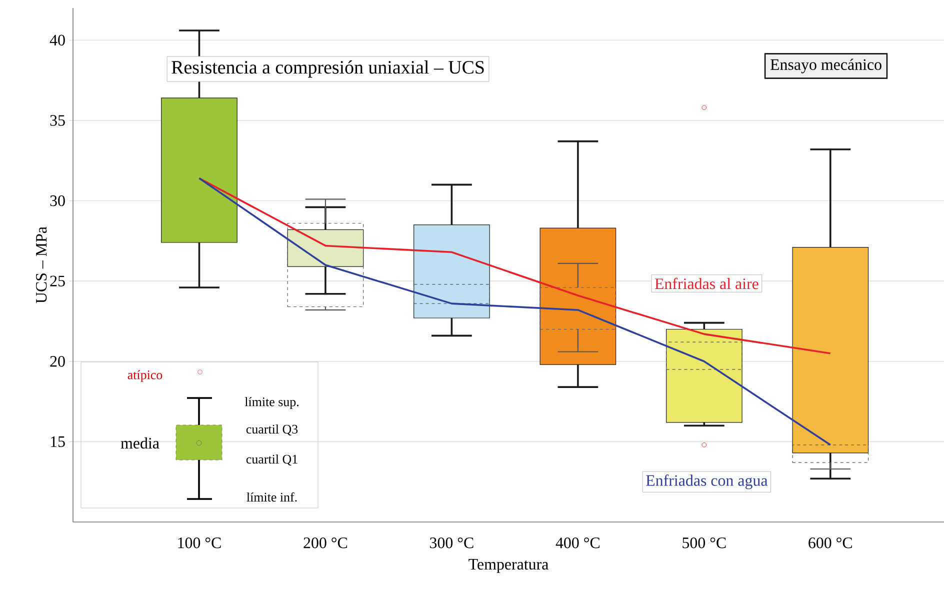 Image resolution: width=944 pixels, height=590 pixels. What do you see at coordinates (145, 376) in the screenshot?
I see `annotation: atípico` at bounding box center [145, 376].